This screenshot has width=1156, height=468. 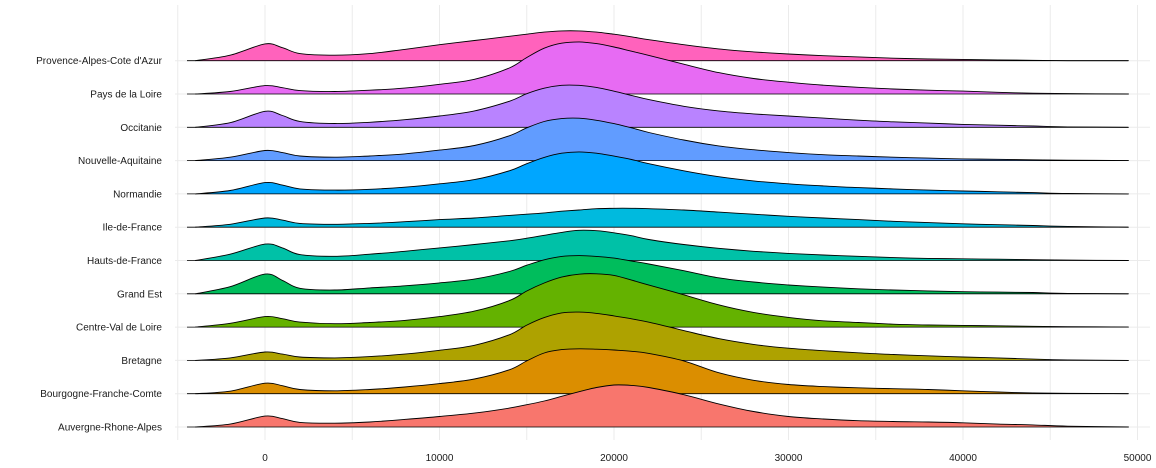 I want to click on y-tick-label: Grand Est, so click(x=139, y=294).